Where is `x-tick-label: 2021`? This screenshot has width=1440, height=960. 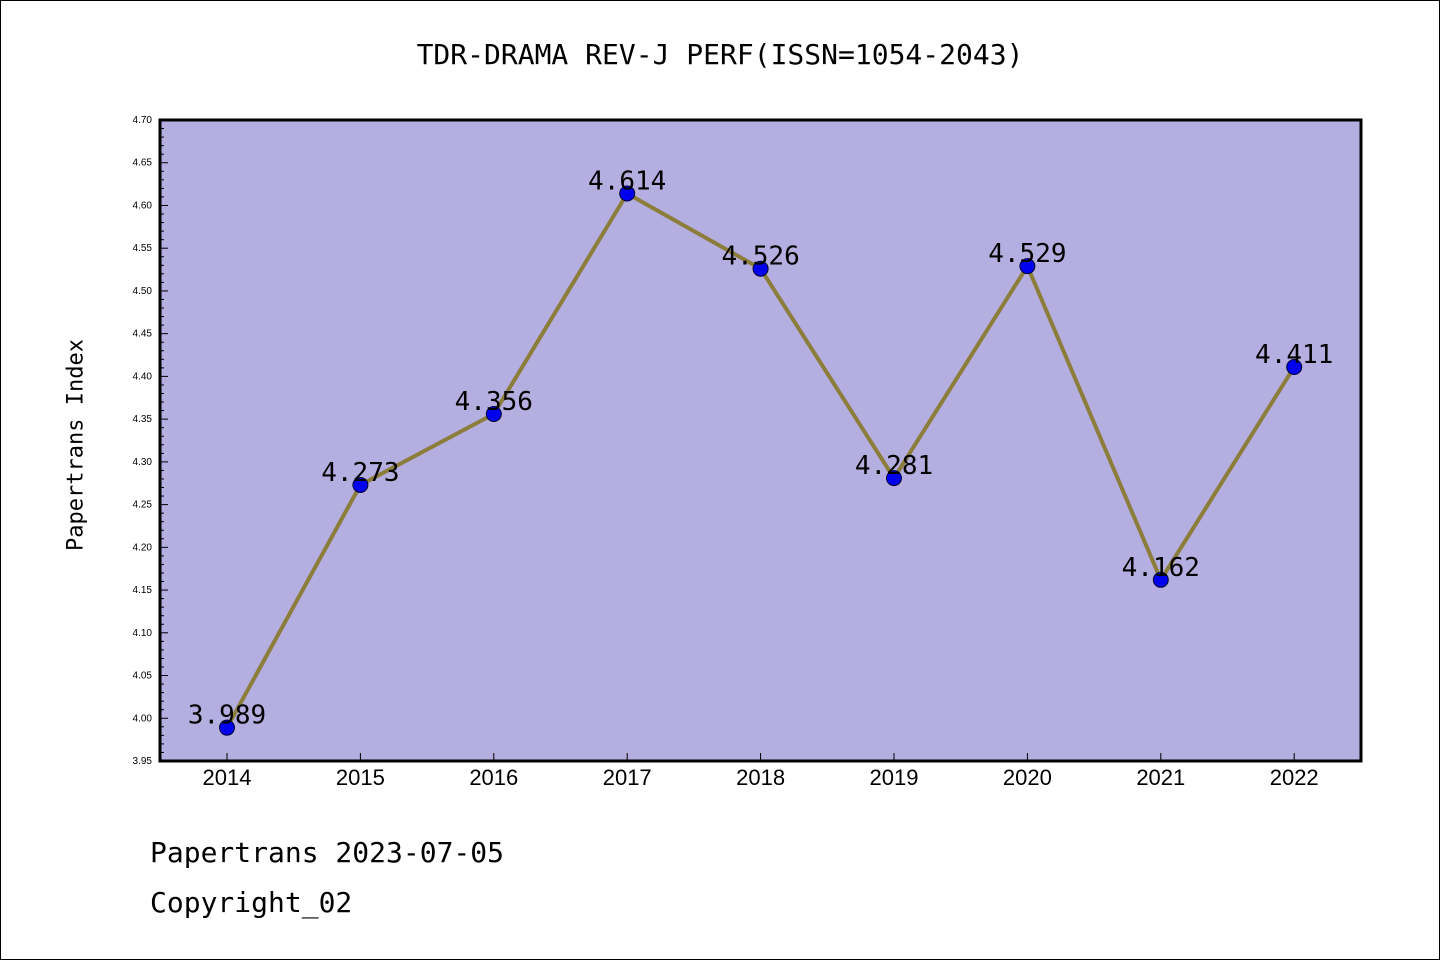
x-tick-label: 2021 is located at coordinates (1160, 777).